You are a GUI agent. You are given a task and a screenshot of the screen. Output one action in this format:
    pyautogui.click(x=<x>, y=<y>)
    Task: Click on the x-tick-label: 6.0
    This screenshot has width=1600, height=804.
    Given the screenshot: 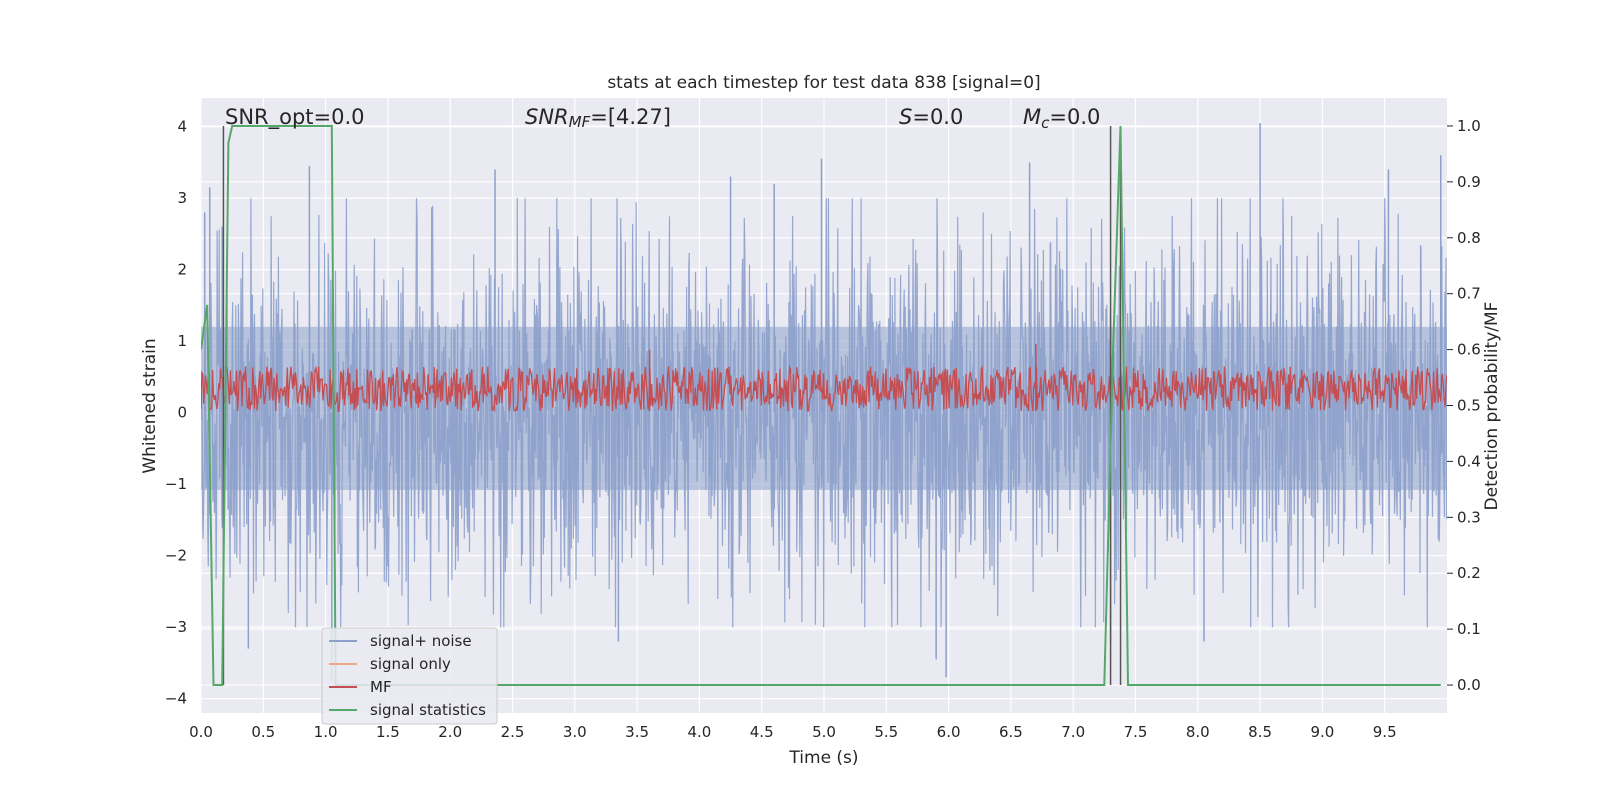 What is the action you would take?
    pyautogui.click(x=949, y=732)
    